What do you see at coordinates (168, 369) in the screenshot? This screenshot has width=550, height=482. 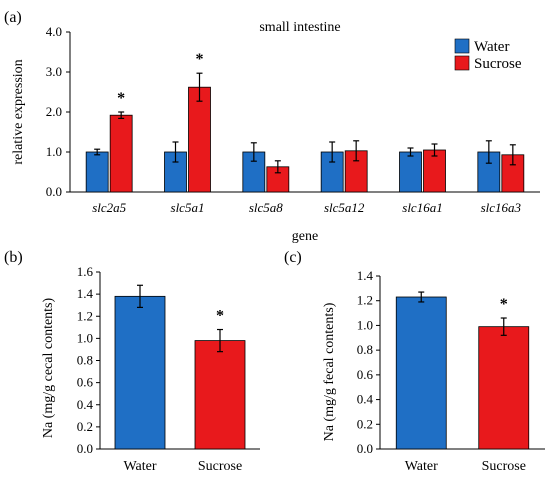 I see `chart-b-plot: 0.0 0.2 0.4 0.6 0.8 1.0 1.2 1.4 1.6 Water Sucrose *` at bounding box center [168, 369].